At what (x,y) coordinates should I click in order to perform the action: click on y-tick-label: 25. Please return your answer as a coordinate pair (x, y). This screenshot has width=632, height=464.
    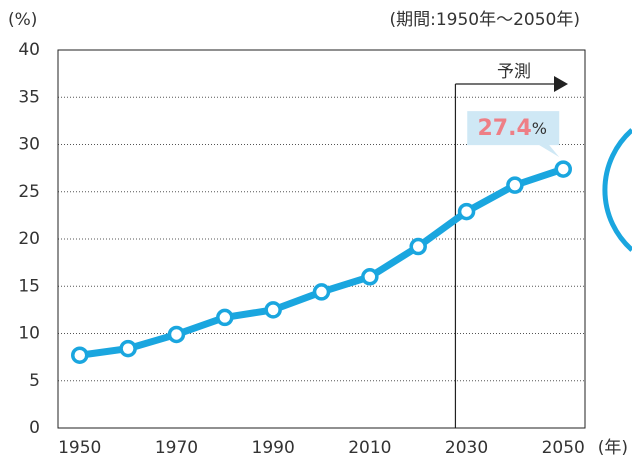
    Looking at the image, I should click on (29, 192).